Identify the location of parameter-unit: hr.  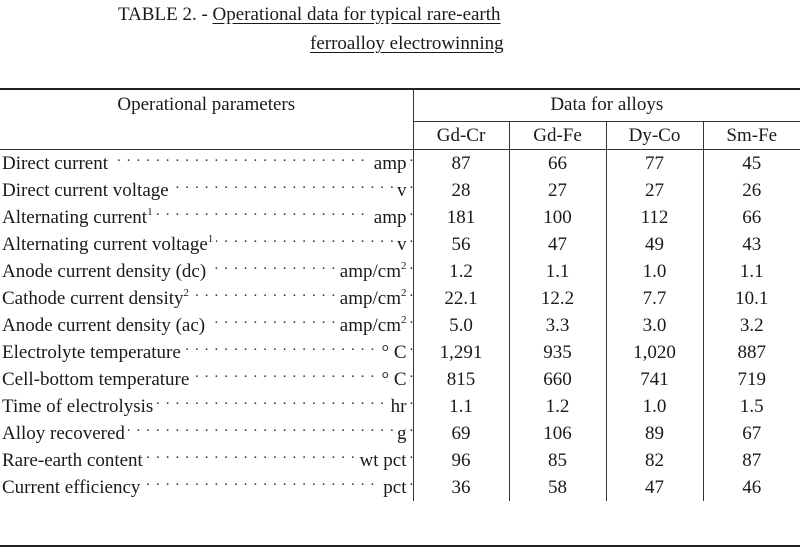
(397, 406).